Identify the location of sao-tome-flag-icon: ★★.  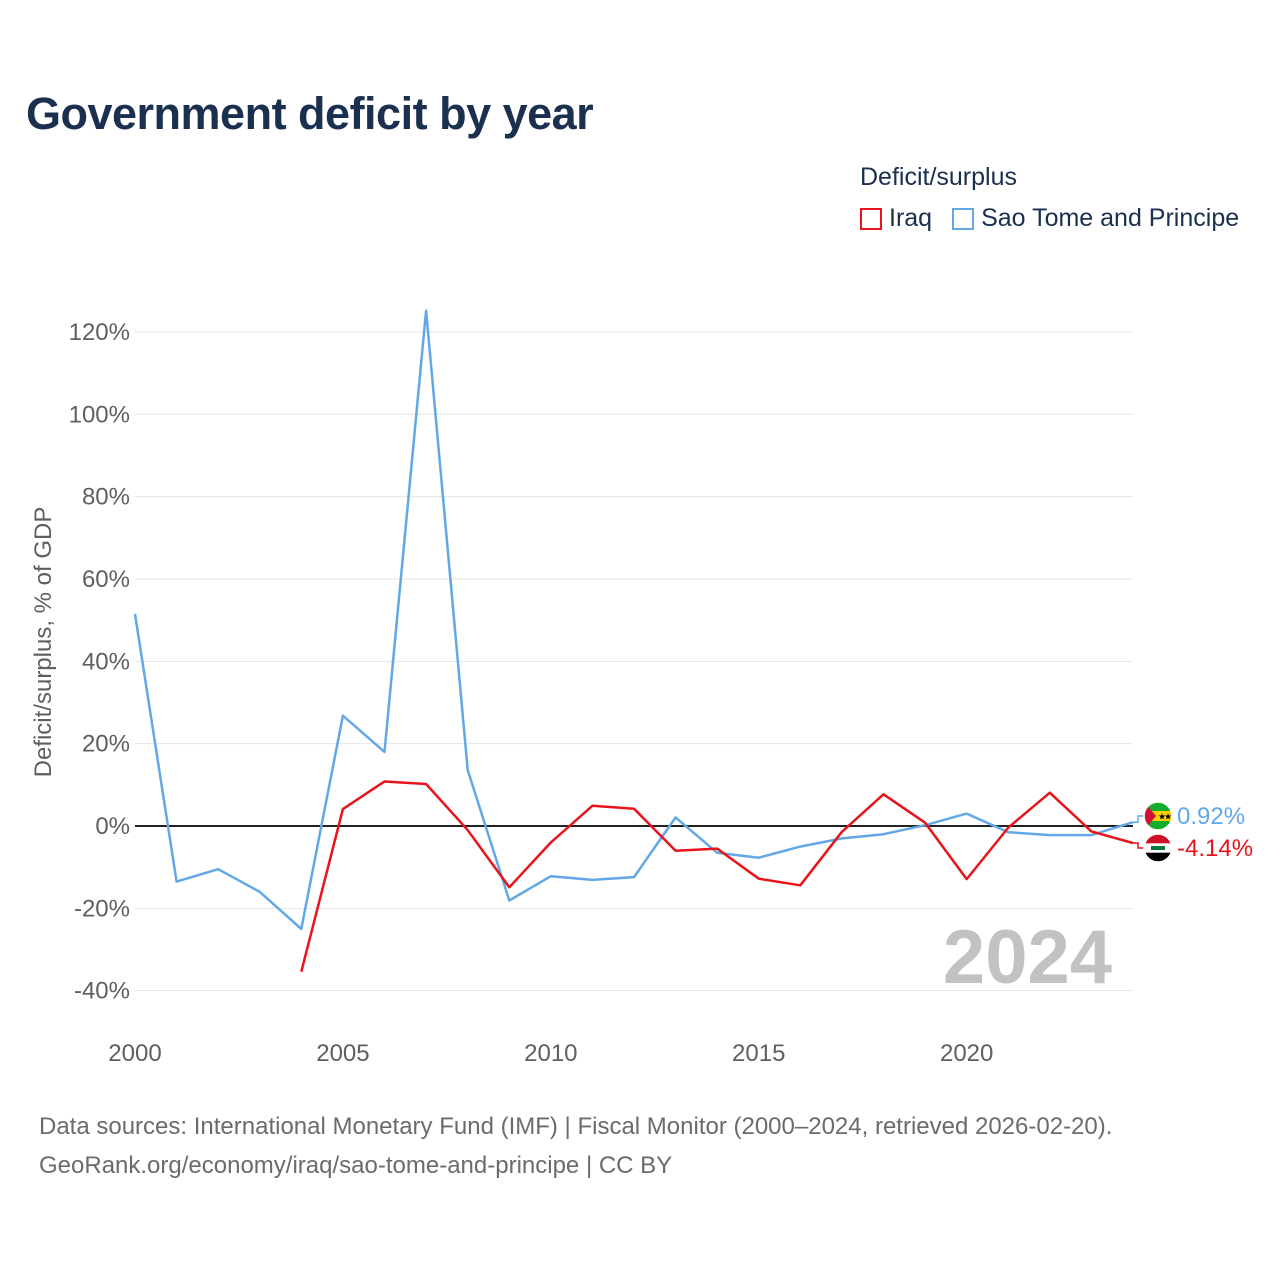
(1158, 816).